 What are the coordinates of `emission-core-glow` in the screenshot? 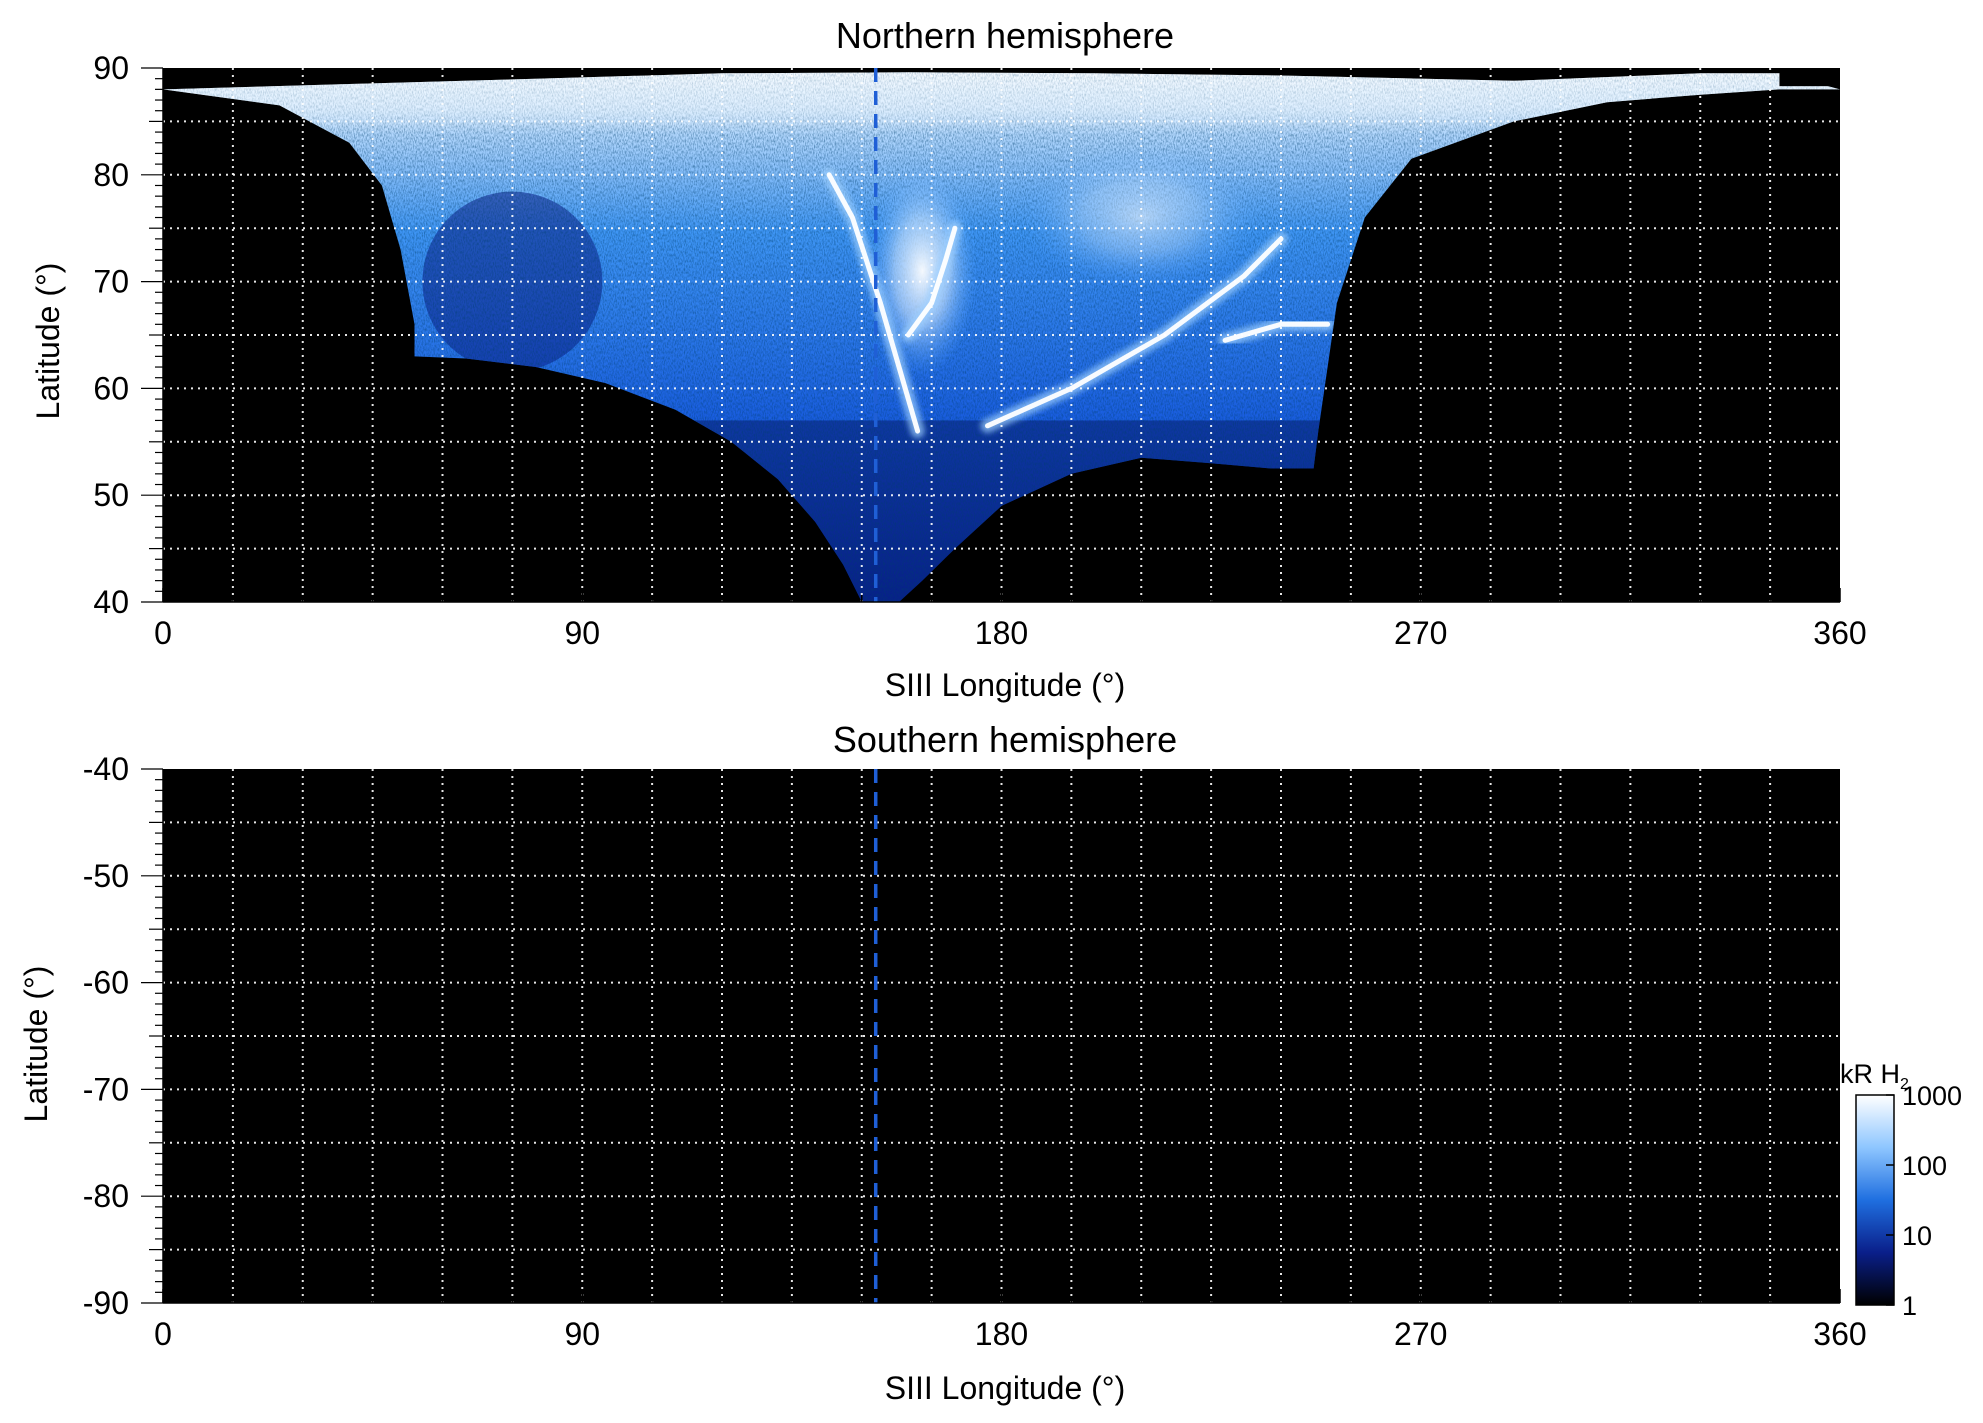 It's located at (922, 270).